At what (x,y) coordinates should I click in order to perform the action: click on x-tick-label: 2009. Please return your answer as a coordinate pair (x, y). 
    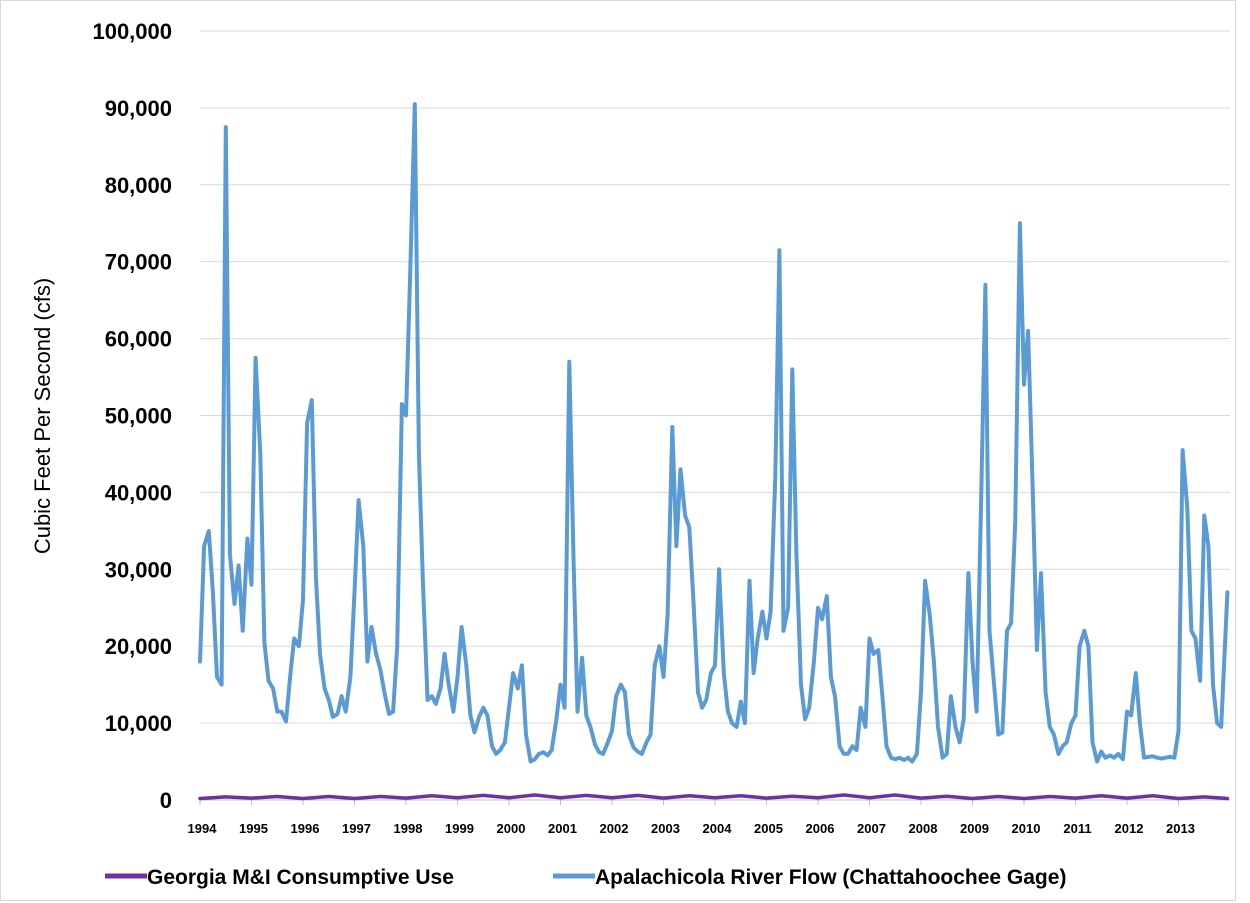
    Looking at the image, I should click on (974, 828).